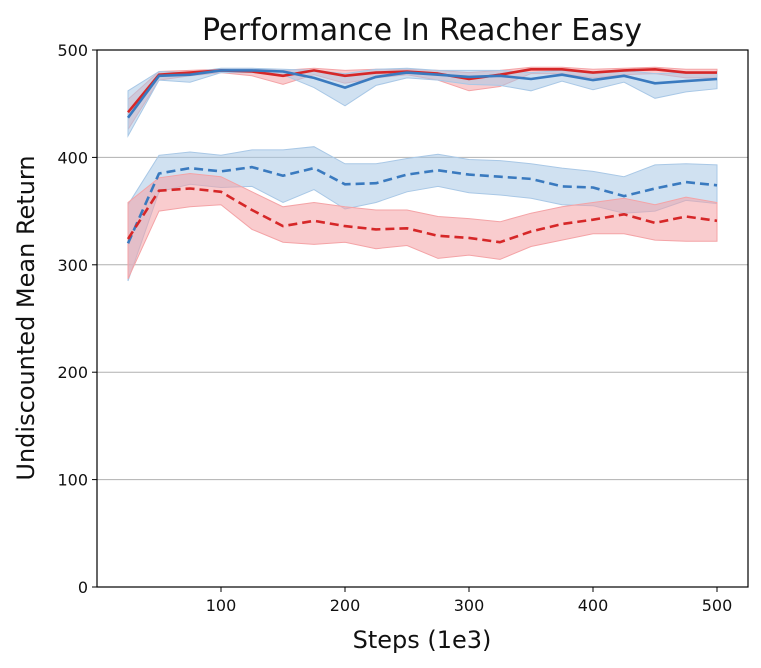  I want to click on ytick-label-200: 200, so click(72, 372).